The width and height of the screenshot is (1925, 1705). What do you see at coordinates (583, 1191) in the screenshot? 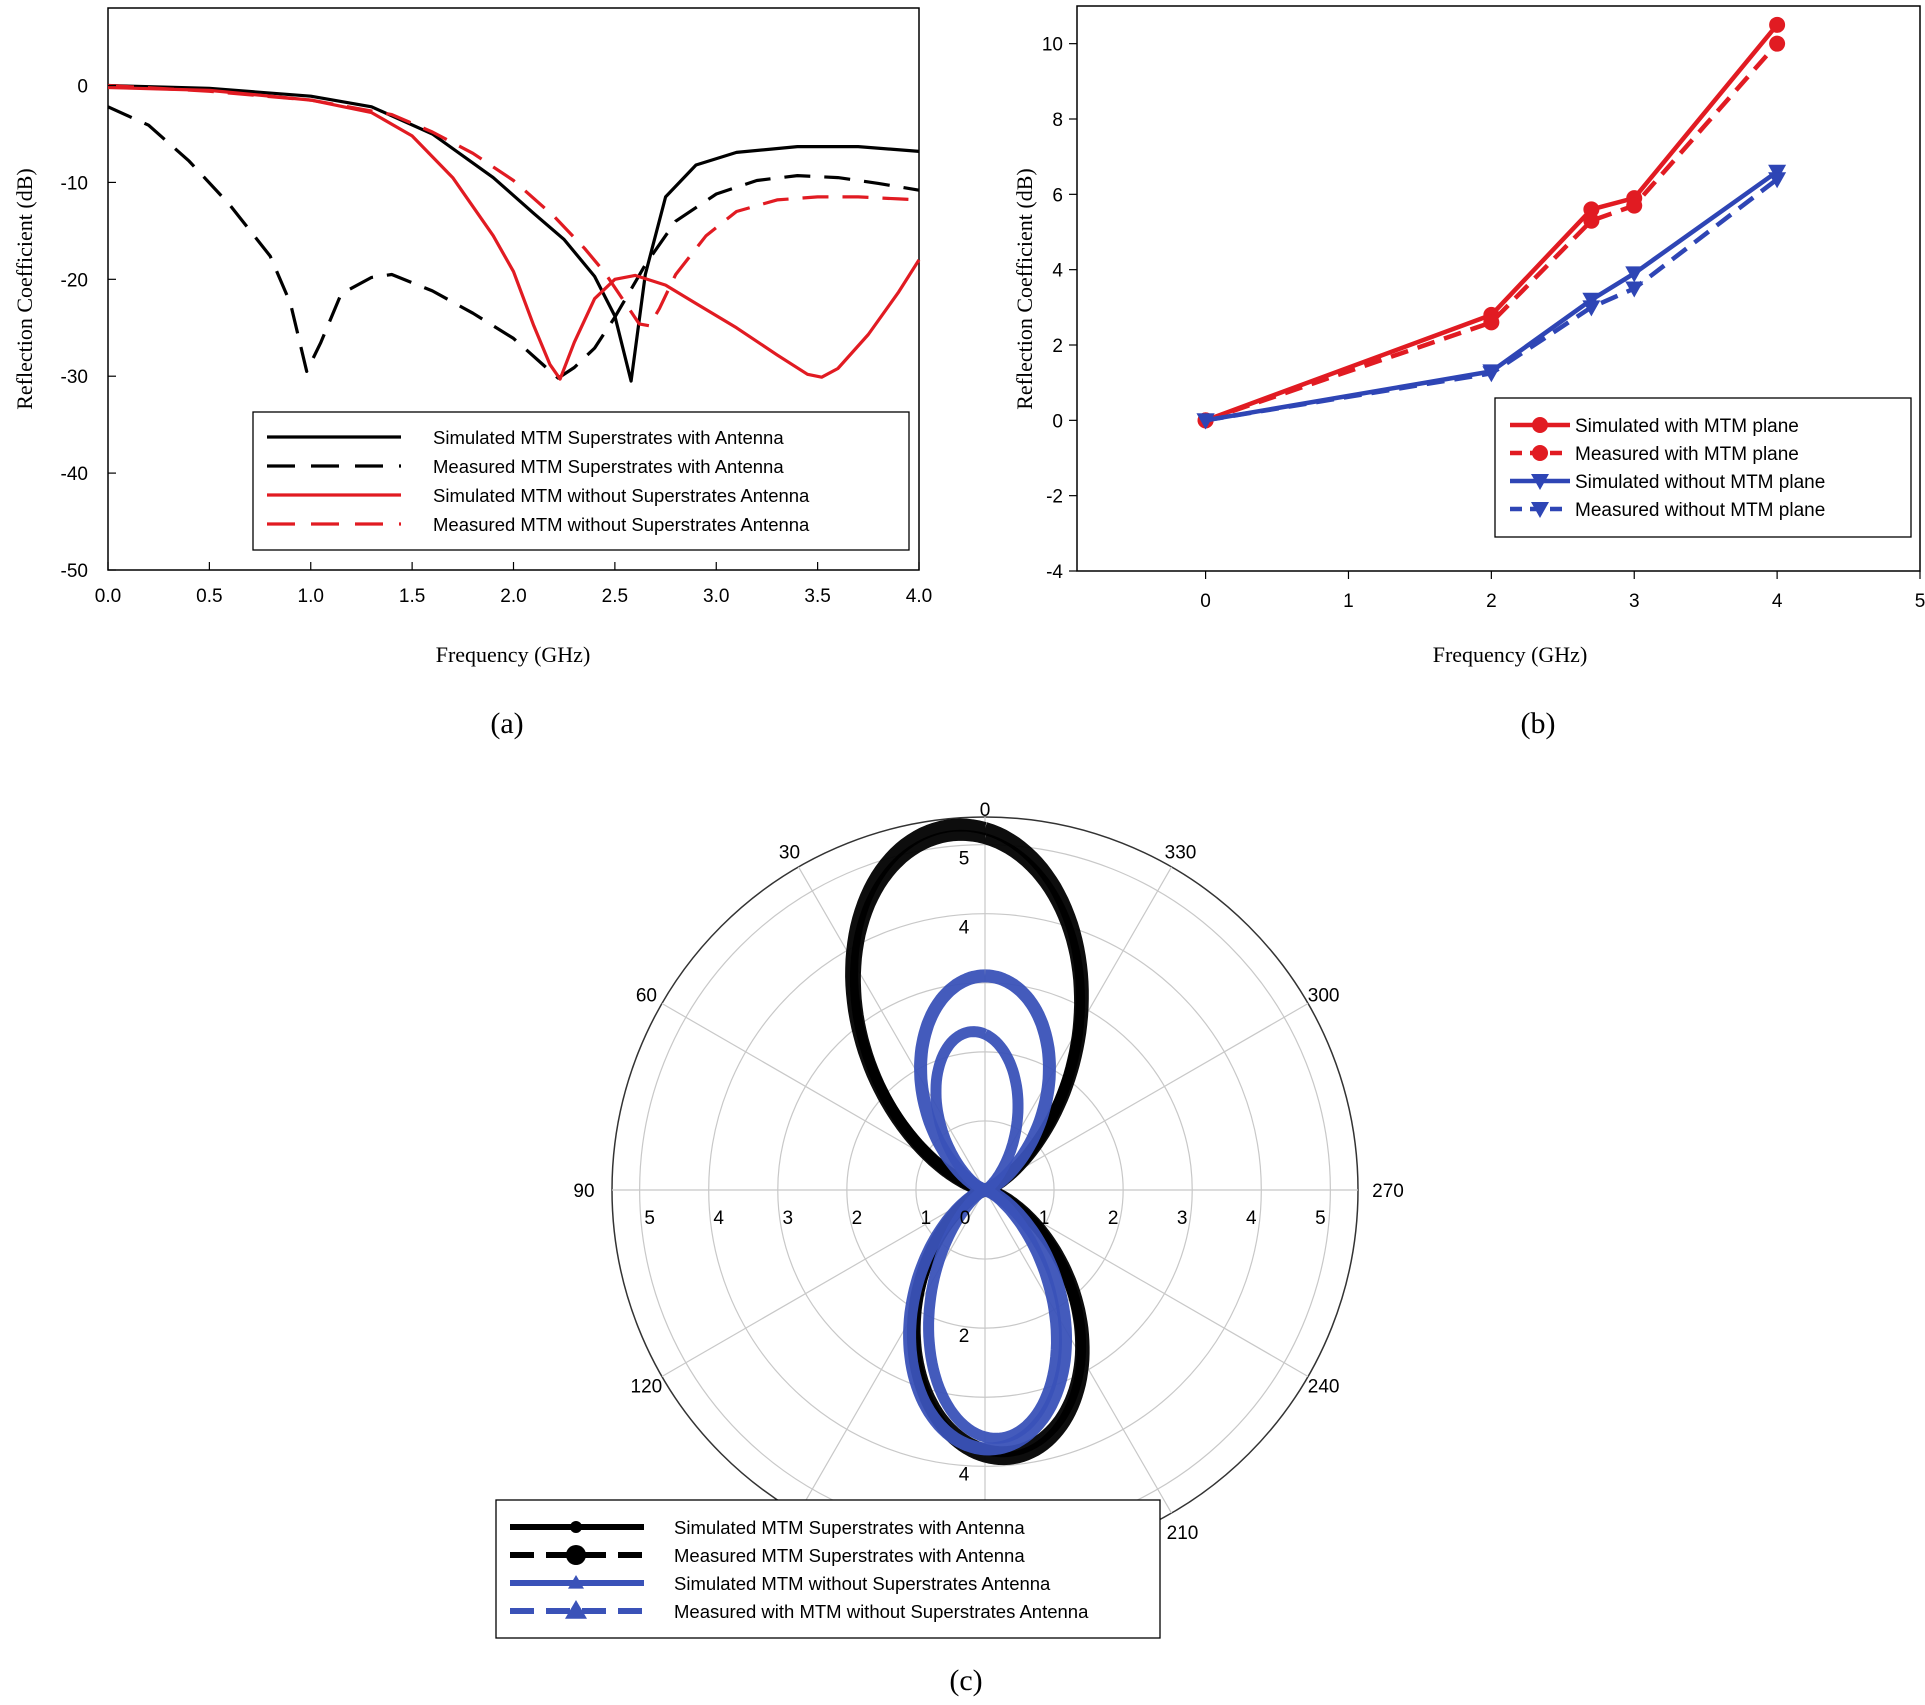
I see `chart-c-angle-label: 90` at bounding box center [583, 1191].